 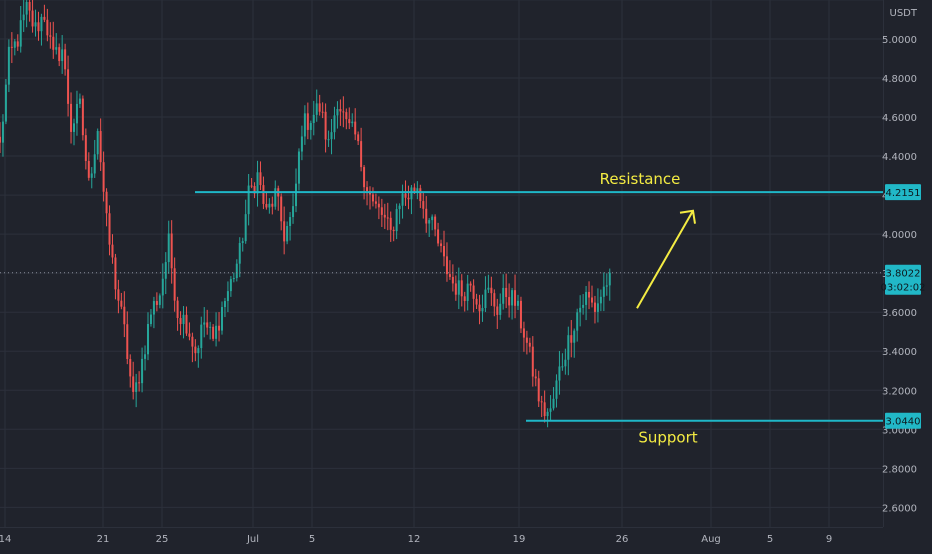 What do you see at coordinates (622, 539) in the screenshot?
I see `time-tick-label: 26` at bounding box center [622, 539].